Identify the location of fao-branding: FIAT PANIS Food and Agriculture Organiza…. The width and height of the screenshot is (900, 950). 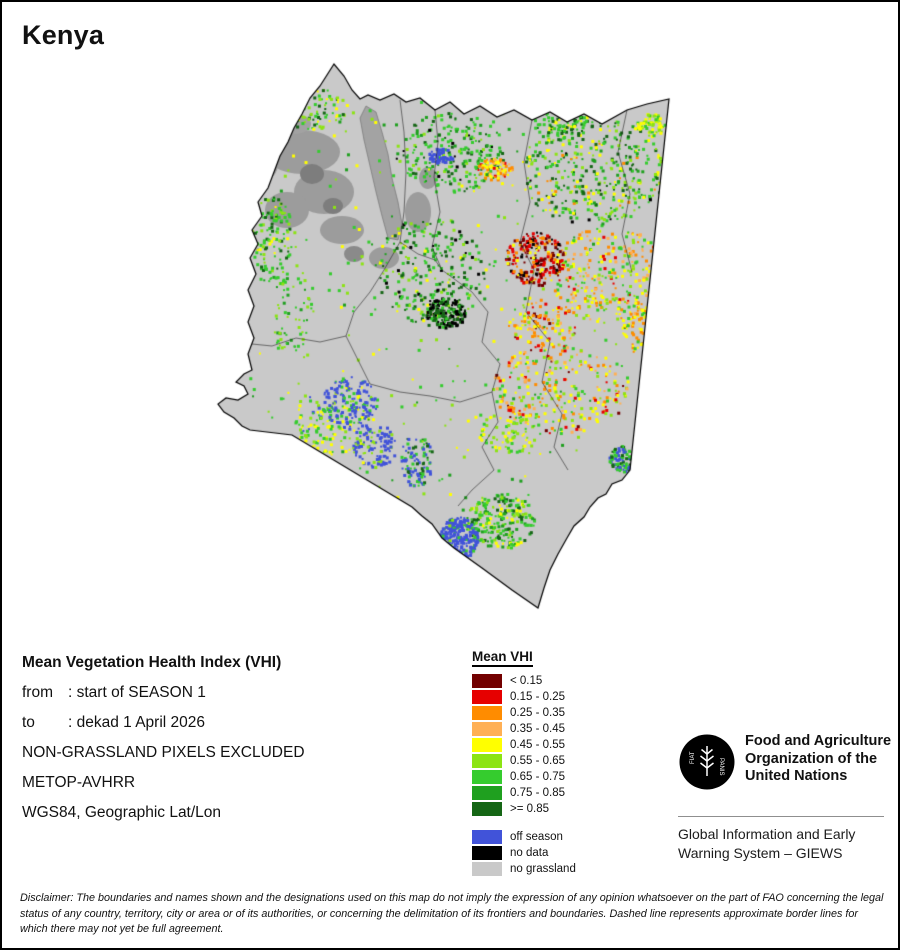
(784, 762).